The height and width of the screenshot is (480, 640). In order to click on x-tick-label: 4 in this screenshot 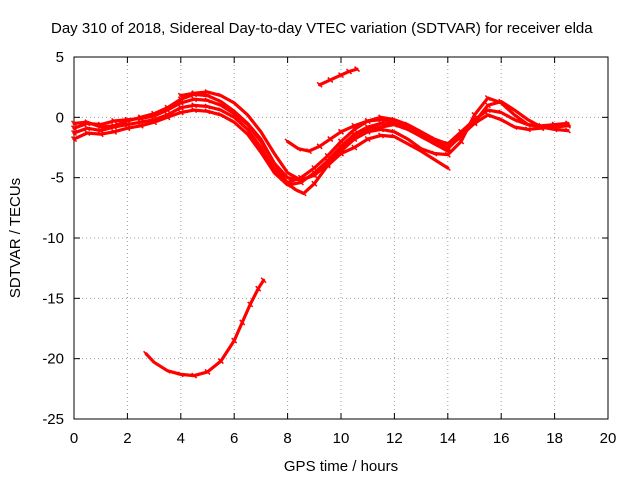, I will do `click(181, 438)`.